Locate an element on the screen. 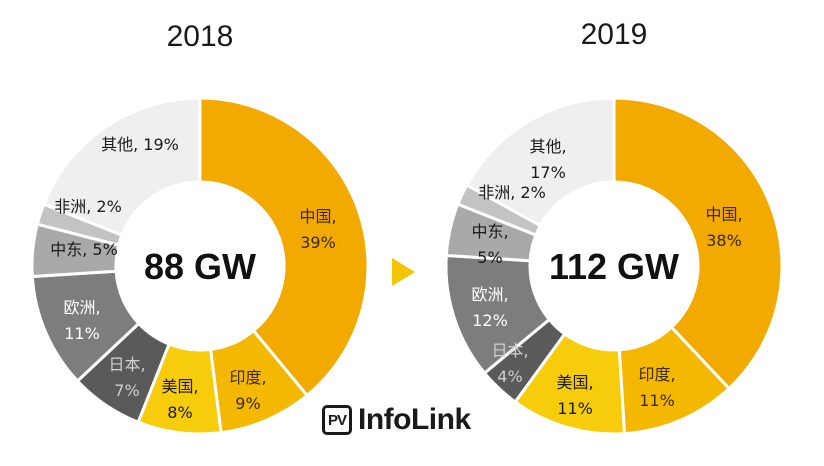  slice-label-0: 中国, 39% is located at coordinates (317, 229).